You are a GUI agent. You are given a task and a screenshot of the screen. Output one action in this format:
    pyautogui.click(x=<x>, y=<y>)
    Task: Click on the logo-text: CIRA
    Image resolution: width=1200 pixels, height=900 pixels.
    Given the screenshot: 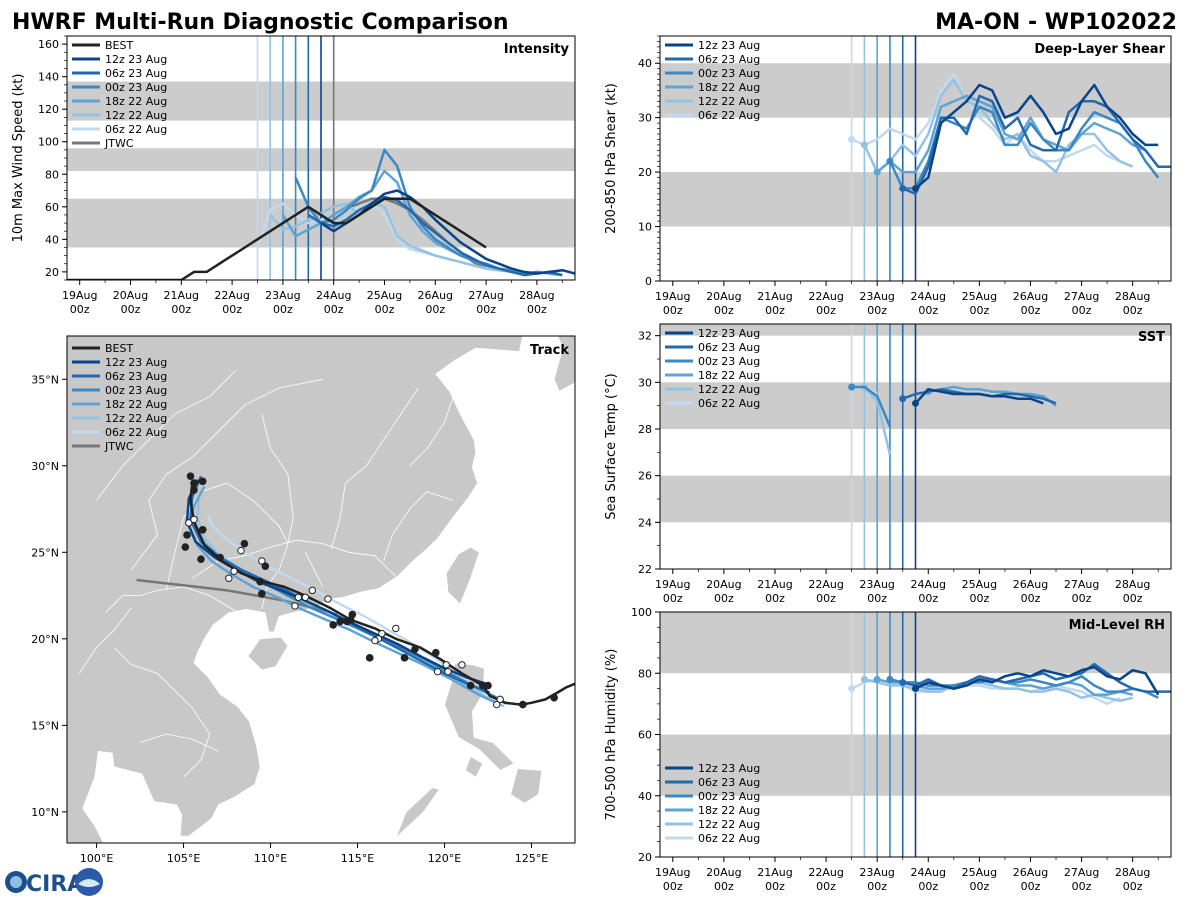 What is the action you would take?
    pyautogui.click(x=55, y=884)
    